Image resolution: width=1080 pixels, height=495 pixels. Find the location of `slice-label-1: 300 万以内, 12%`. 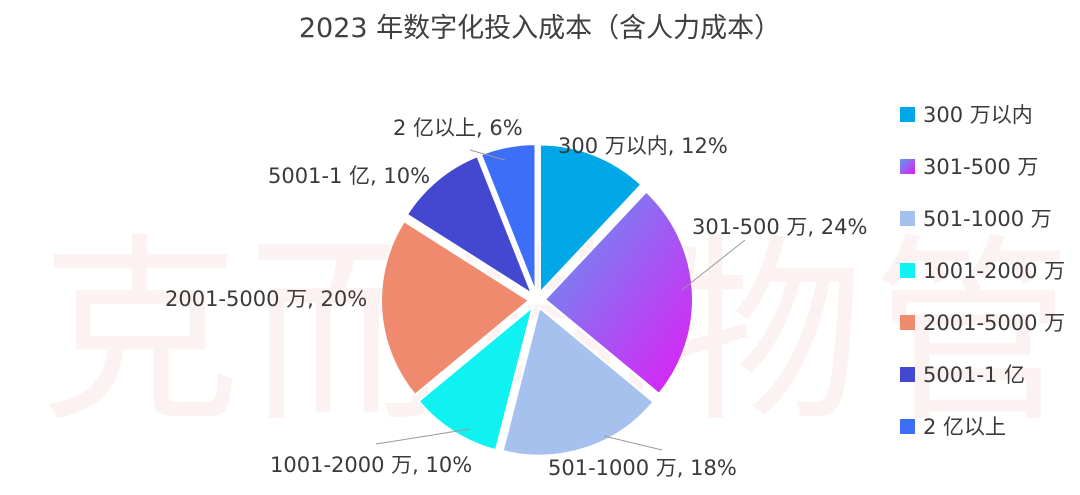

slice-label-1: 300 万以内, 12% is located at coordinates (643, 146).